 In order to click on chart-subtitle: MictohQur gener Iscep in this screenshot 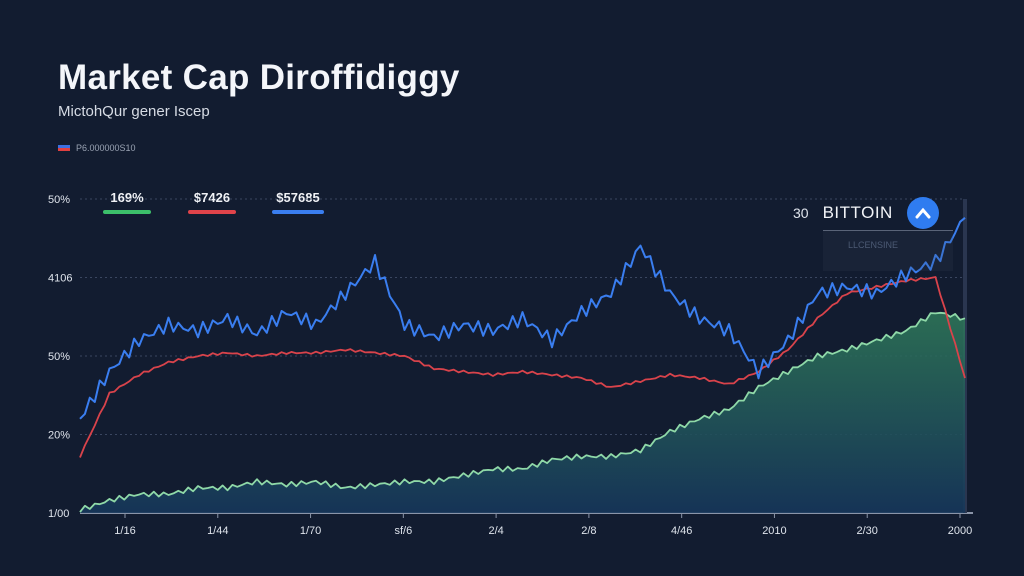, I will do `click(134, 111)`.